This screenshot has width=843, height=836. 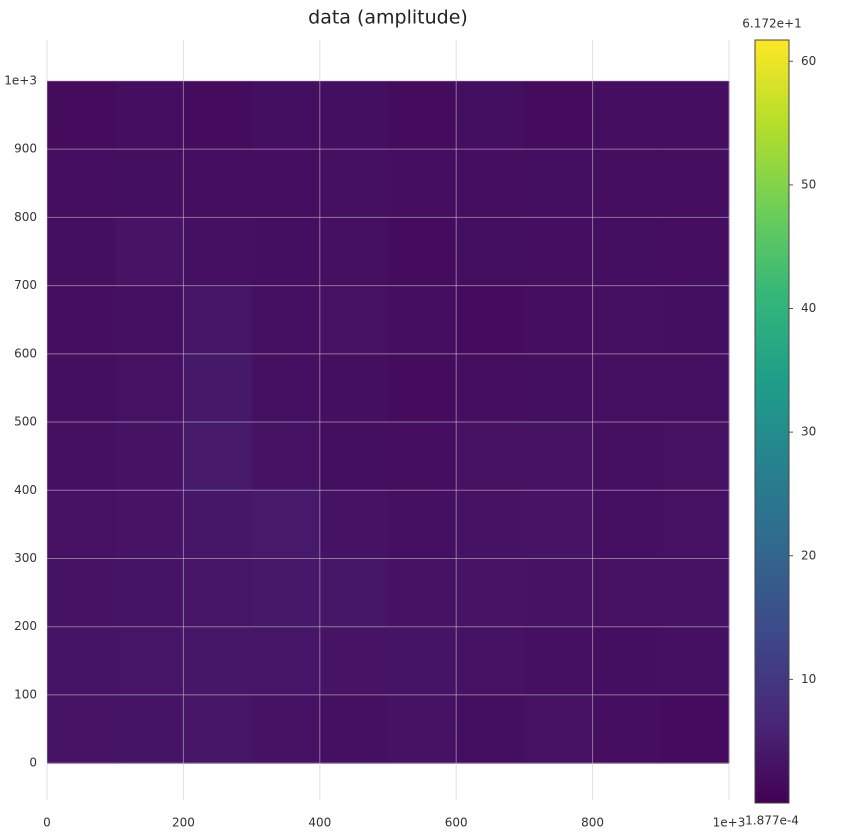 I want to click on x-tick-label: 200, so click(x=183, y=823).